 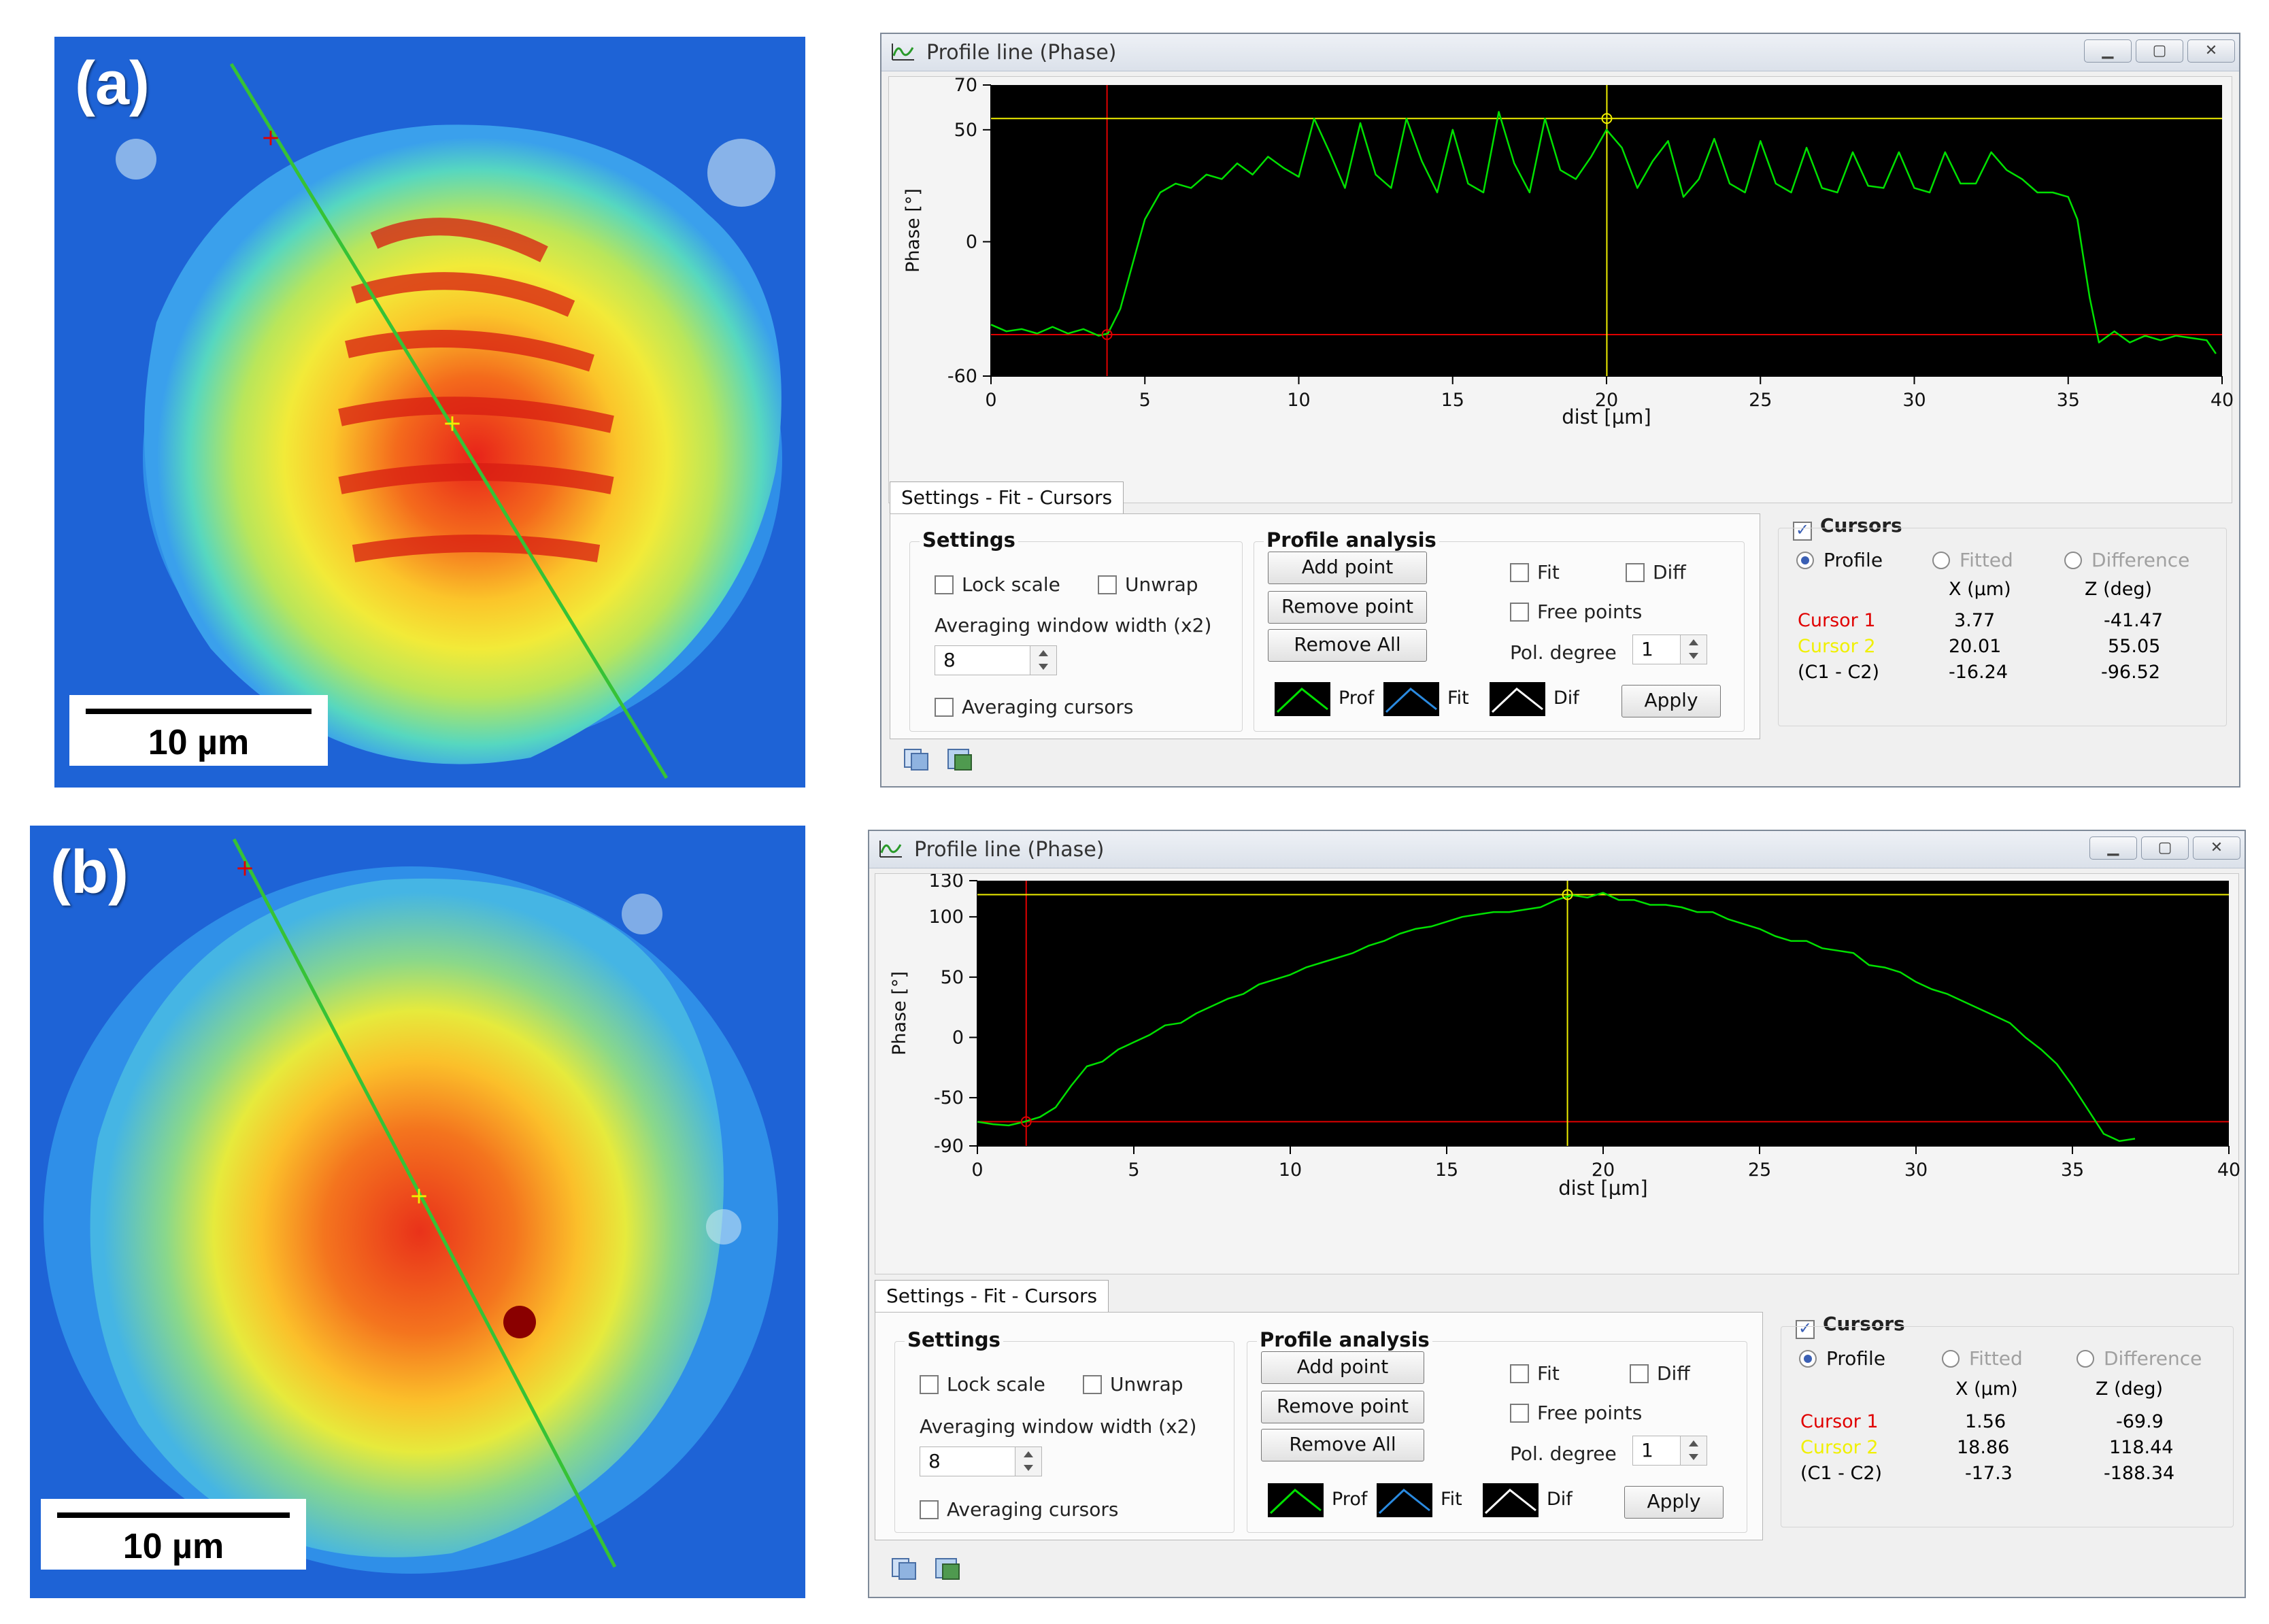 What do you see at coordinates (914, 230) in the screenshot?
I see `y-axis-label: Phase [°]` at bounding box center [914, 230].